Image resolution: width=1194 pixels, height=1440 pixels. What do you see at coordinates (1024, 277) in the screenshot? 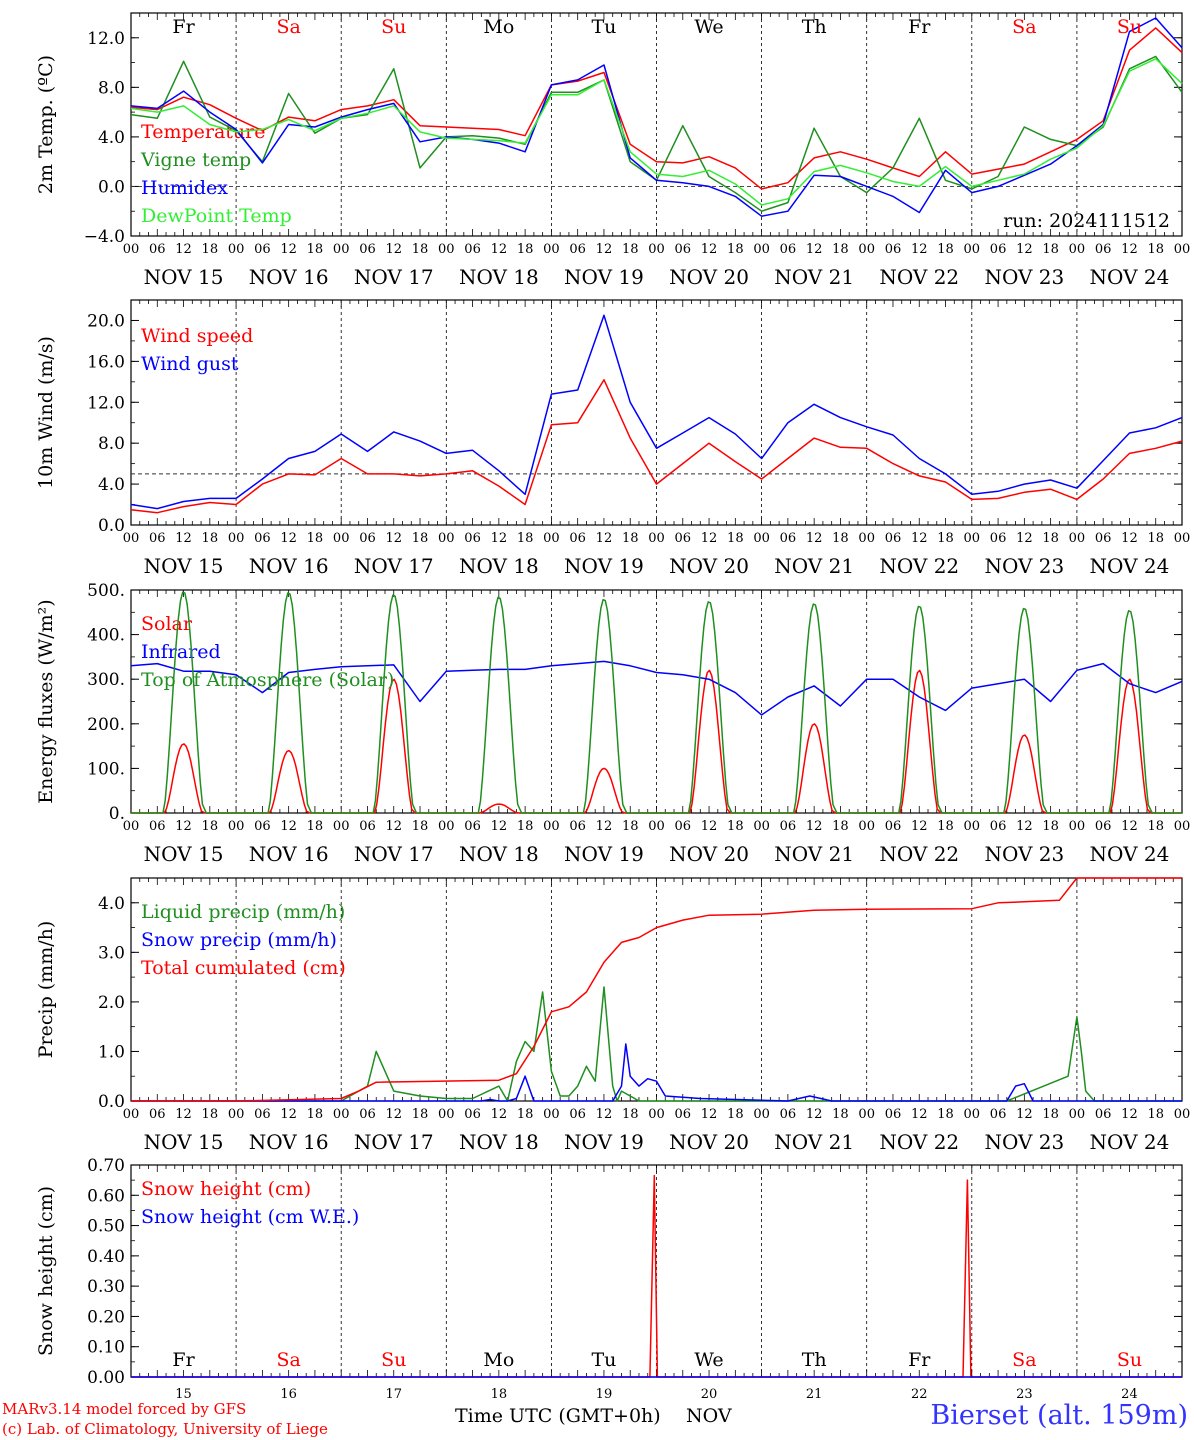
I see `date-label: NOV 23` at bounding box center [1024, 277].